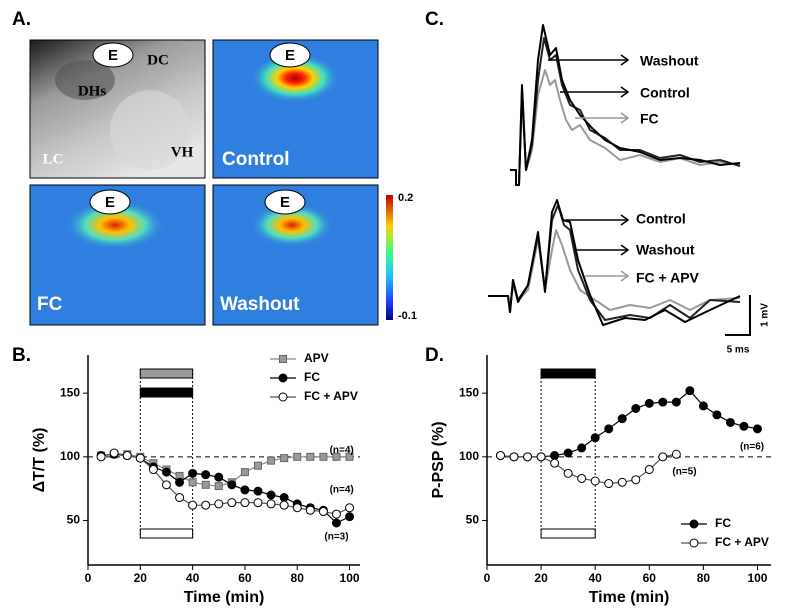 The width and height of the screenshot is (785, 614). Describe the element at coordinates (389, 257) in the screenshot. I see `colorbar` at that location.